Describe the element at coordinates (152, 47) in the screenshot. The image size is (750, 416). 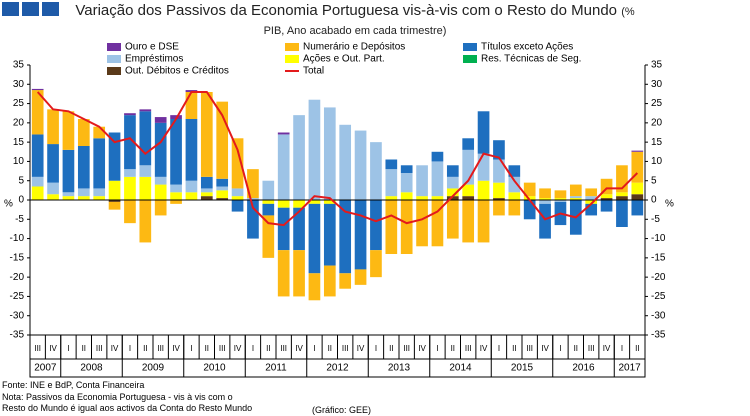
I see `legend-label: Ouro e DSE` at that location.